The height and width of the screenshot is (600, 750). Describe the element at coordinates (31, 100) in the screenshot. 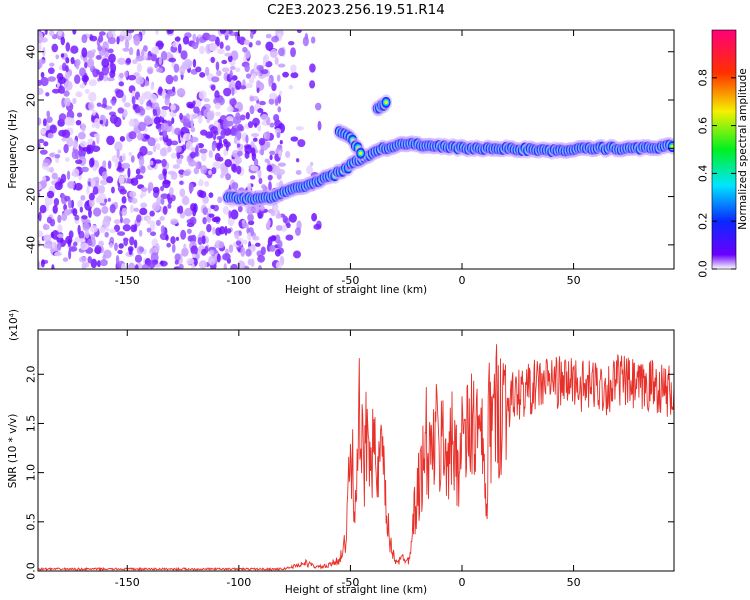

I see `heatmap-y-tick-label: 20` at that location.